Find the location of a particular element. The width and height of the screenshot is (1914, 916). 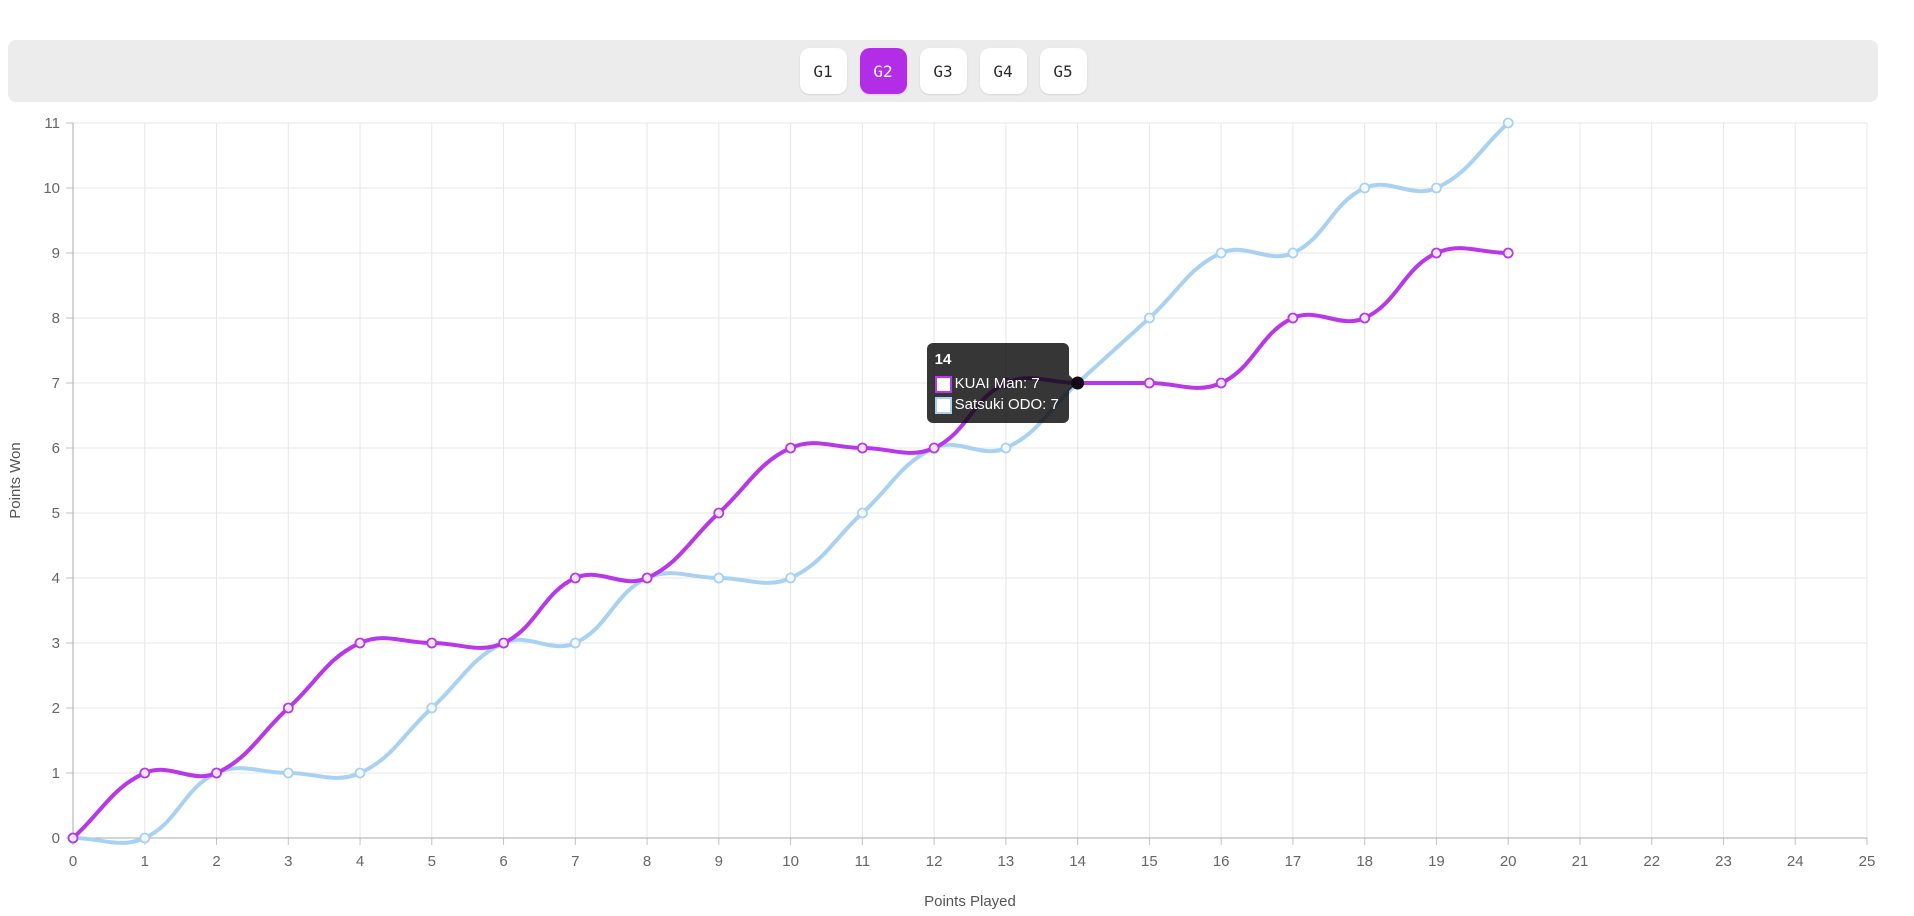

svg-text: Points Won is located at coordinates (15, 480).